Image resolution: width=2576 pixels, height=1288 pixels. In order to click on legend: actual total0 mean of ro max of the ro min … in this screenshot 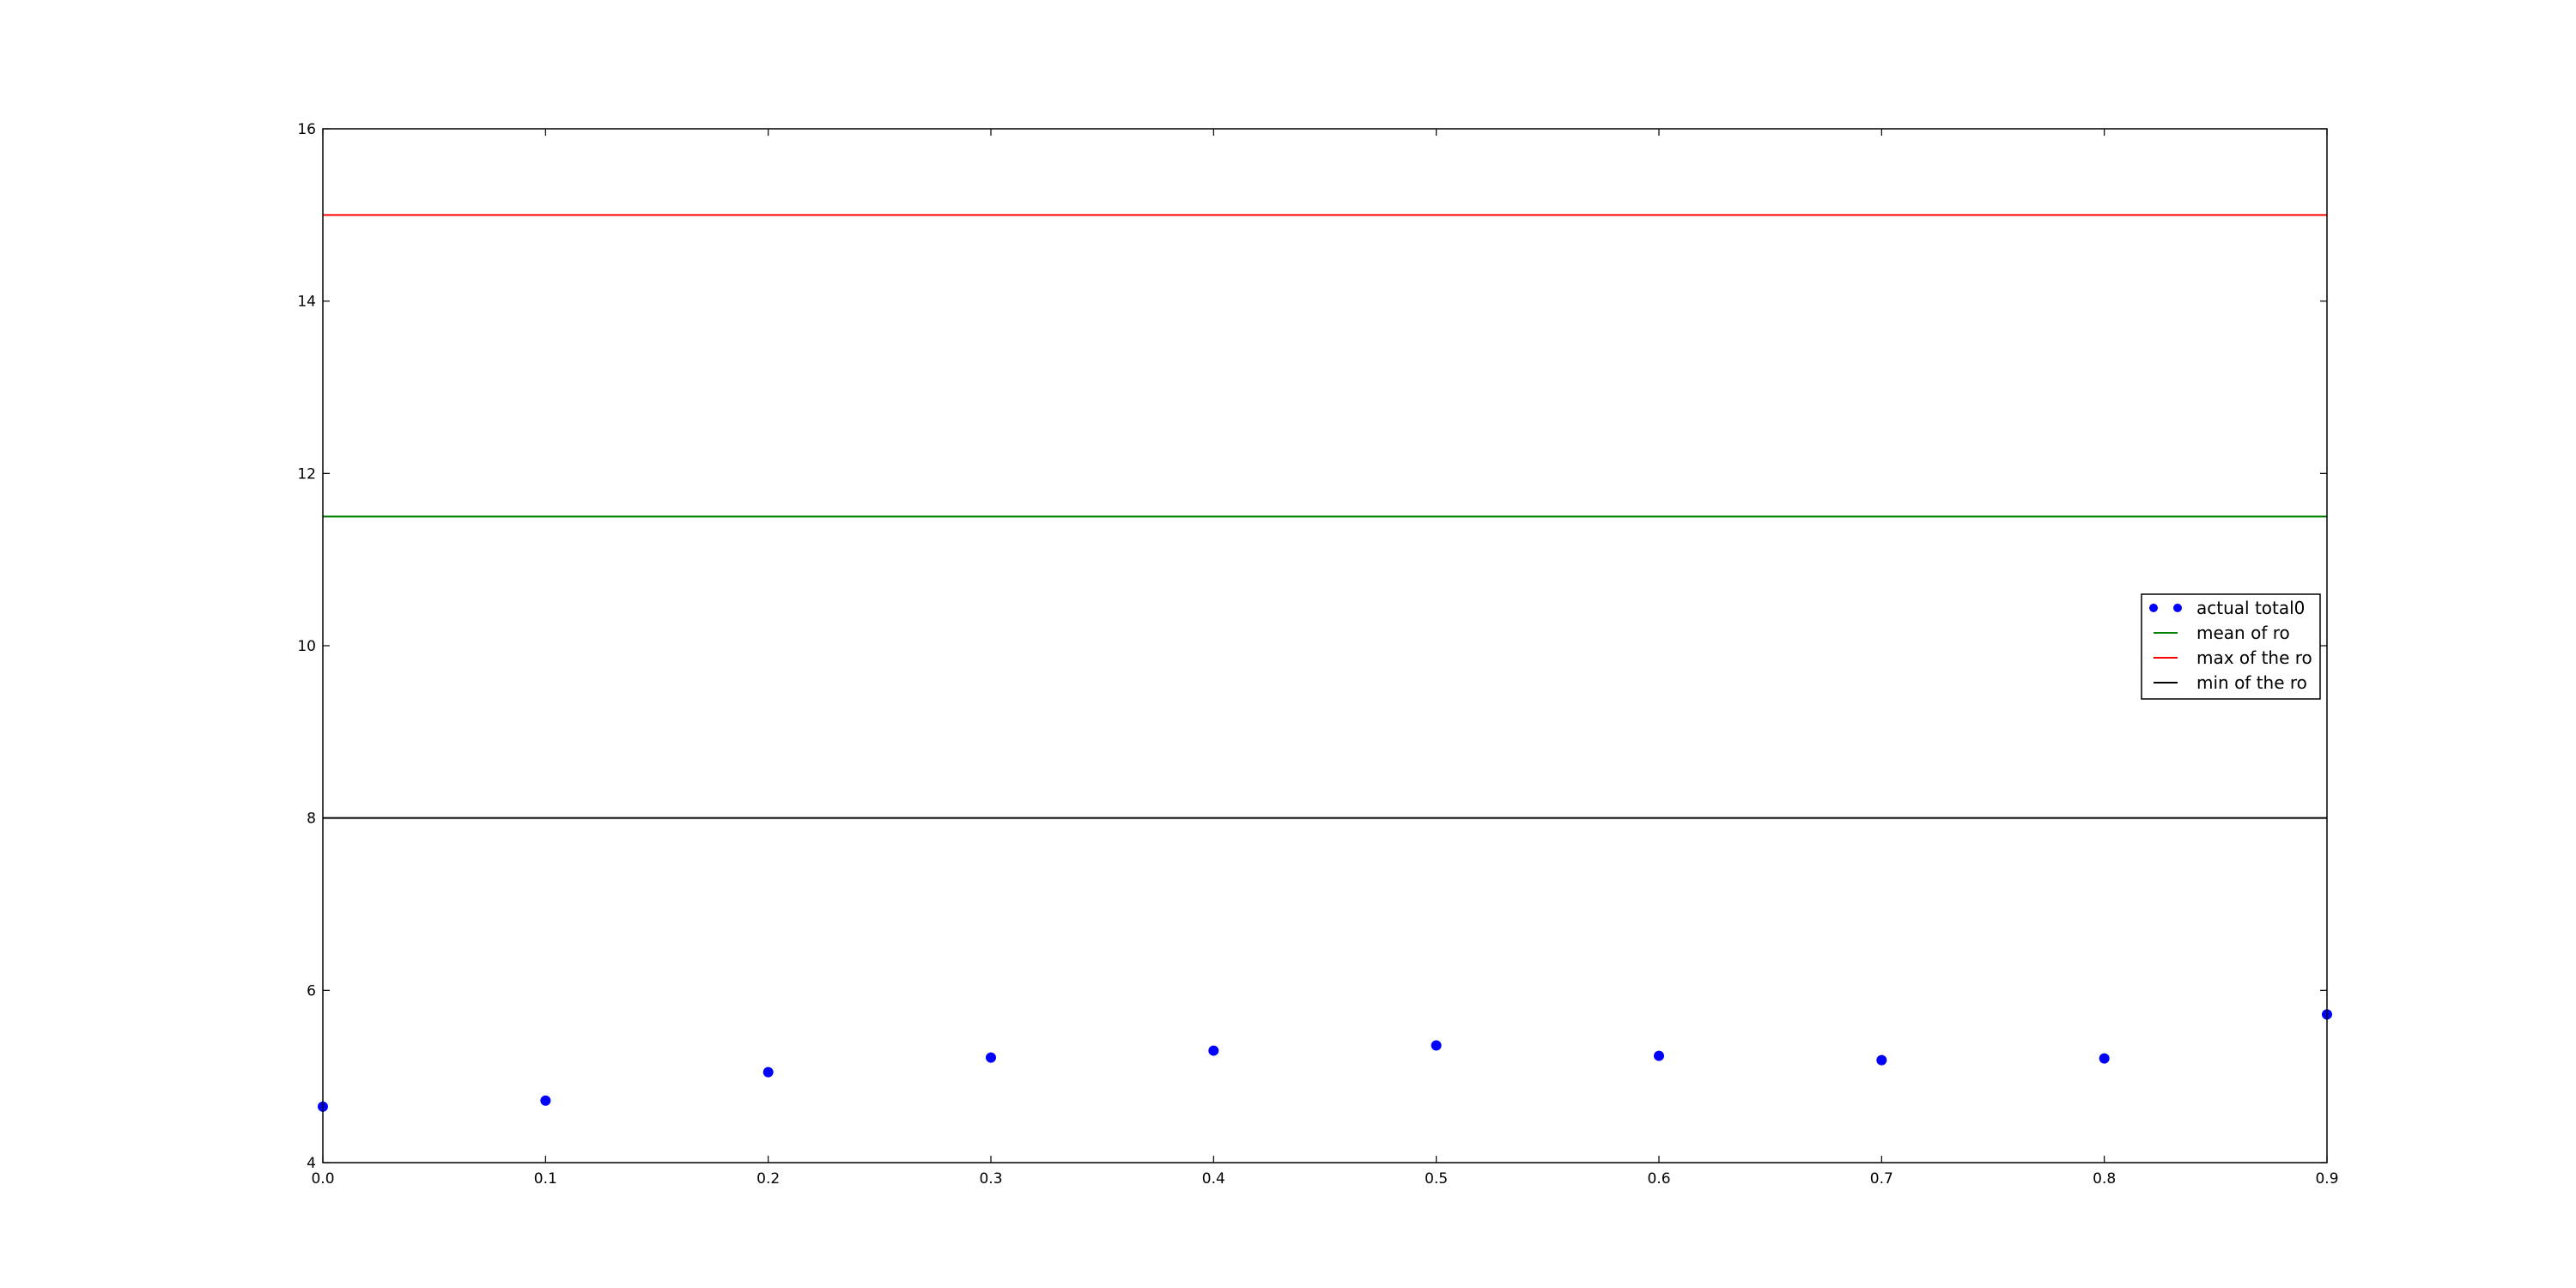, I will do `click(2231, 647)`.